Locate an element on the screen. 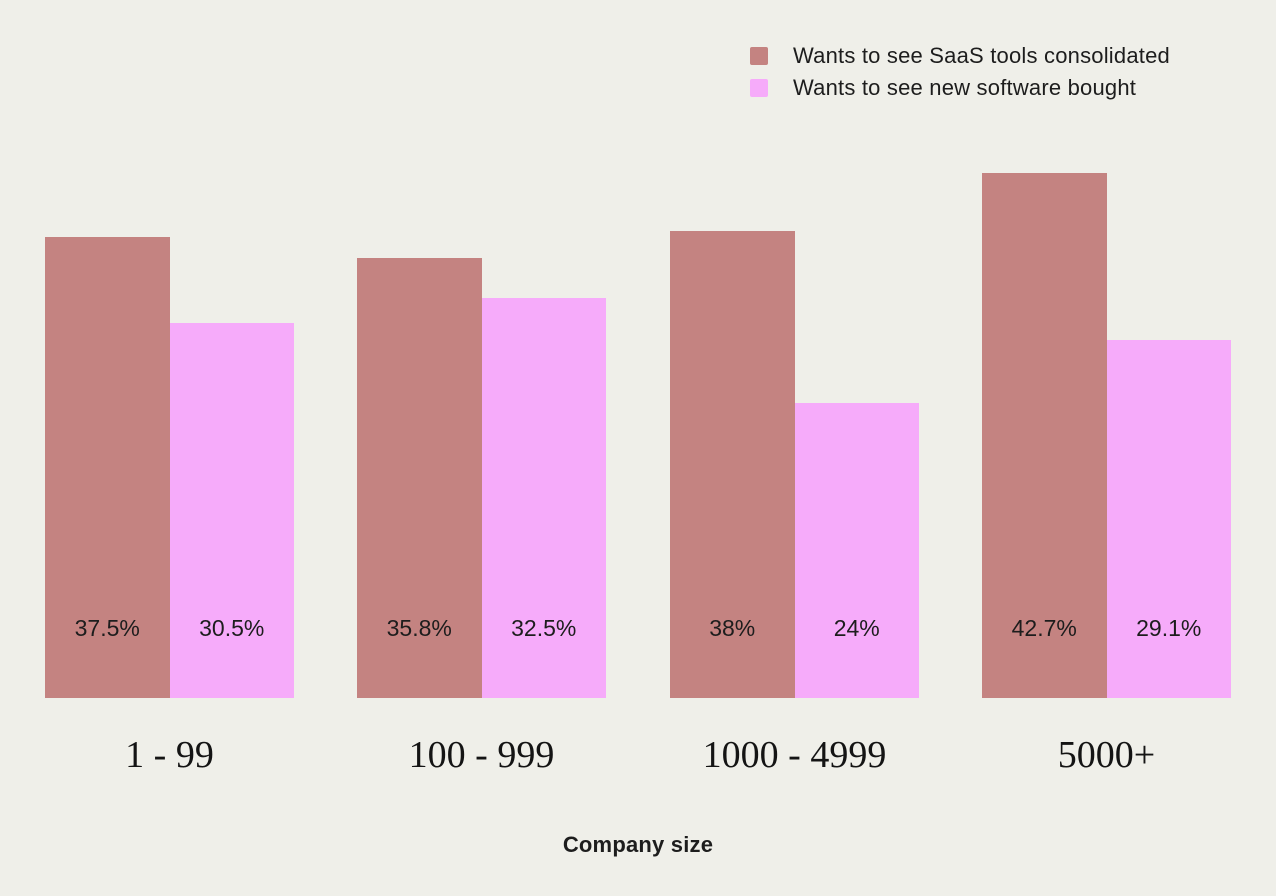  bar-value-label: 37.5% is located at coordinates (107, 628).